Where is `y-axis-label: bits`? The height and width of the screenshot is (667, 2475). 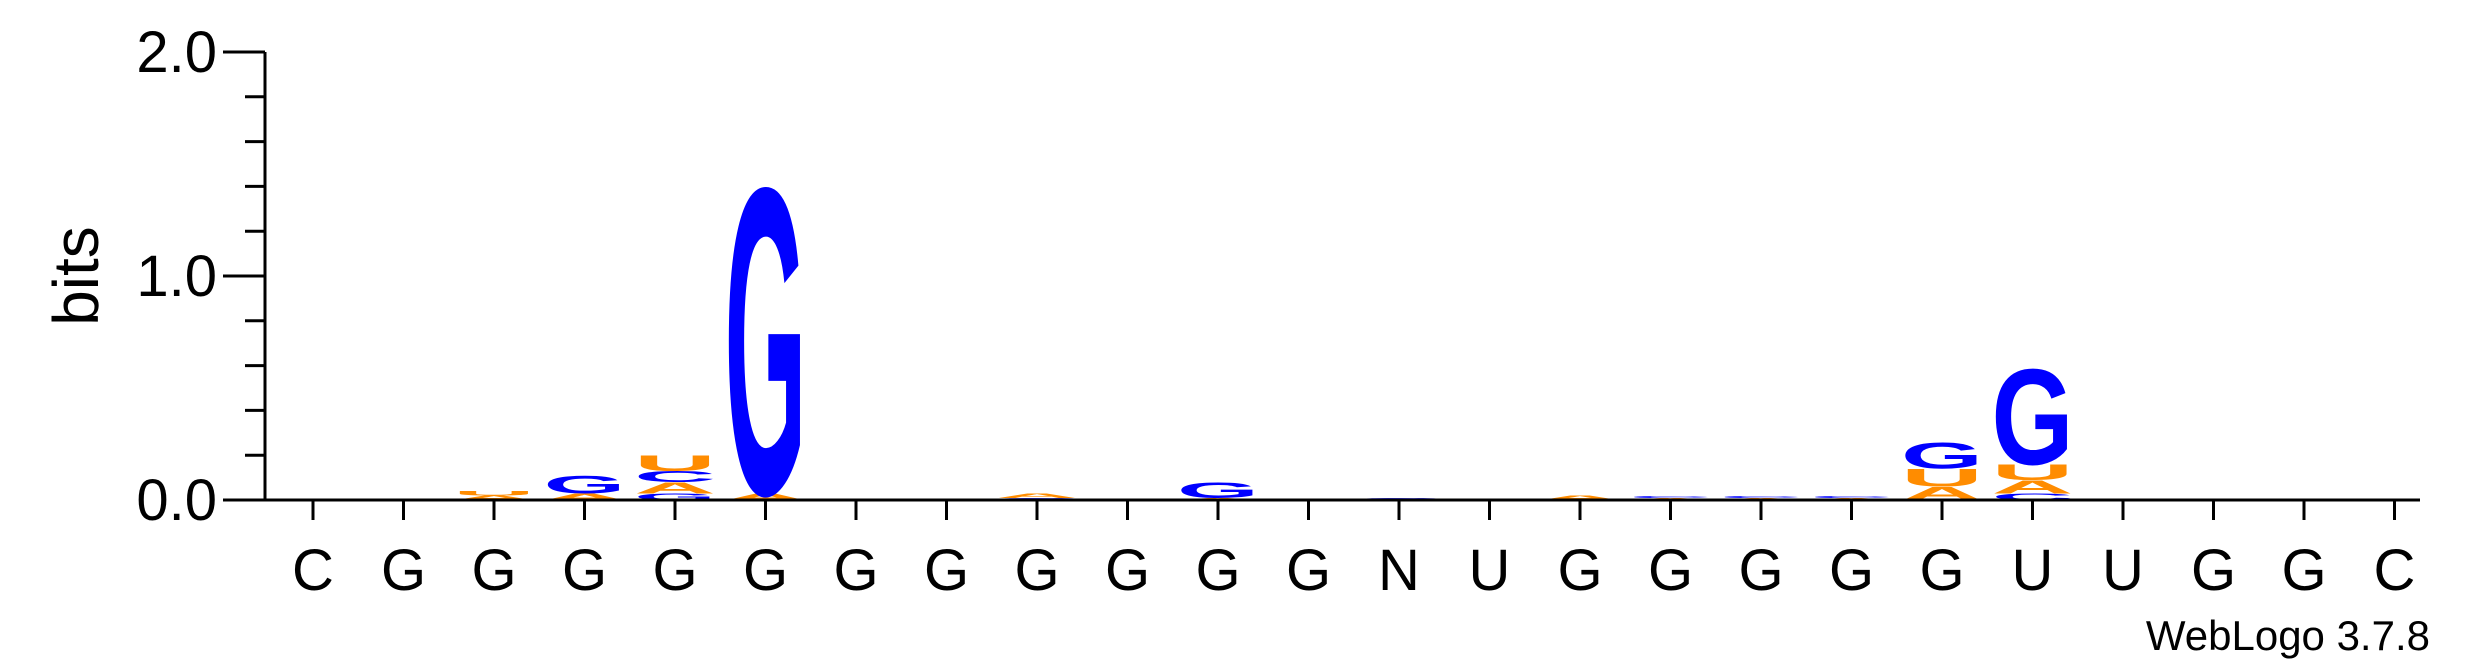 y-axis-label: bits is located at coordinates (76, 276).